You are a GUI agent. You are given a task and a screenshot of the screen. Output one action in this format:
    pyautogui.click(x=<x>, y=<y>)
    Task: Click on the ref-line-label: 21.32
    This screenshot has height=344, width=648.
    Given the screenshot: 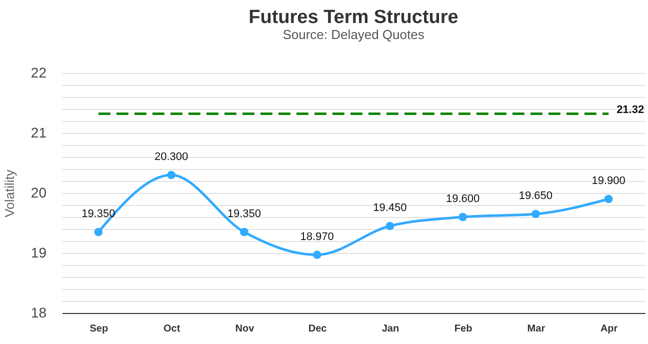 What is the action you would take?
    pyautogui.click(x=630, y=110)
    